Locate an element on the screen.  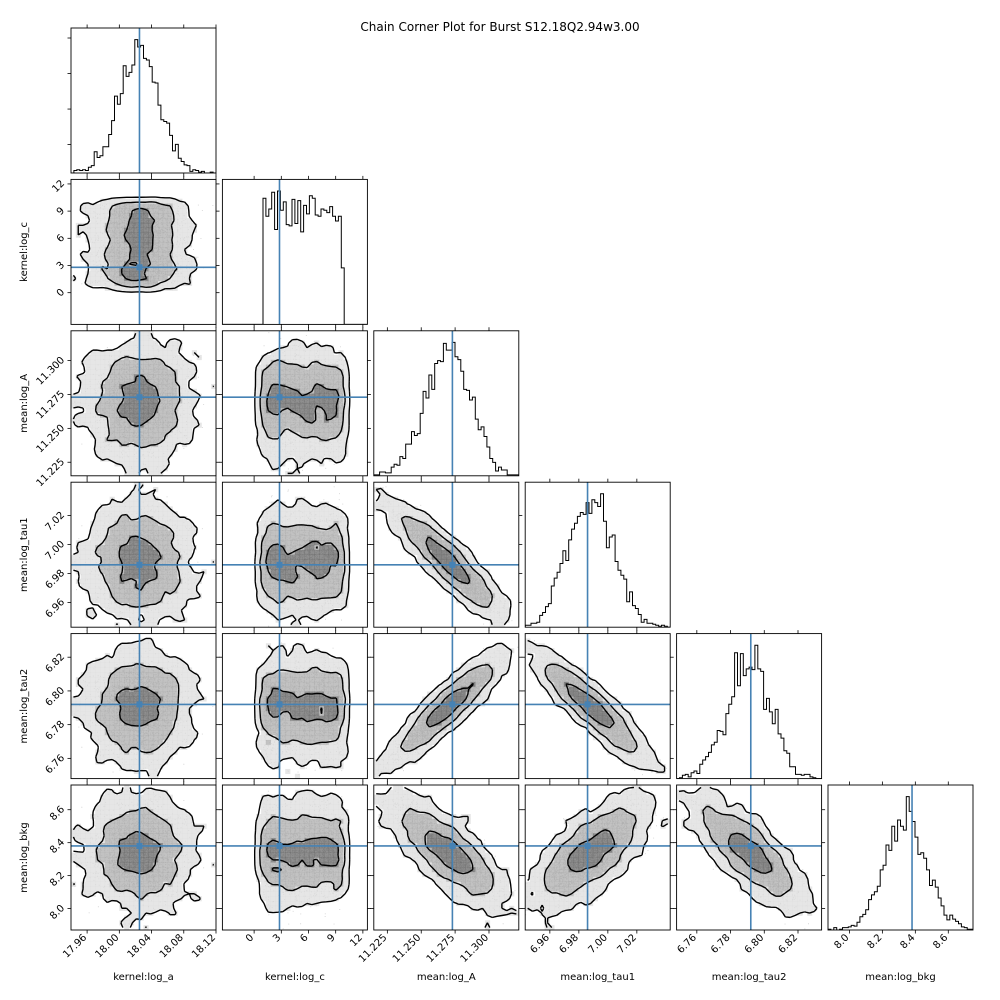
y-tick-label: 6.96 is located at coordinates (56, 609).